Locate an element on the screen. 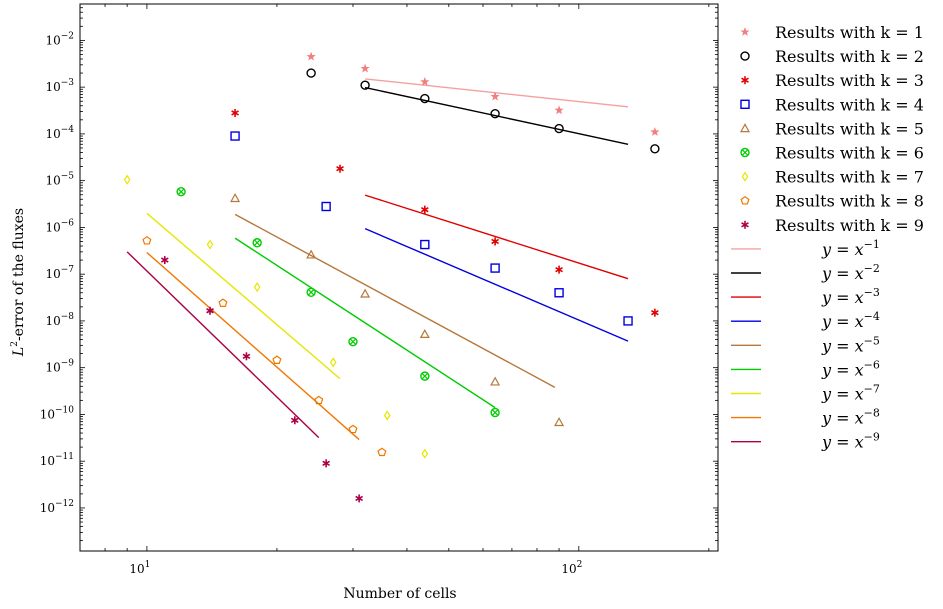 The width and height of the screenshot is (943, 609). legend-label: Results with k = 4 is located at coordinates (849, 104).